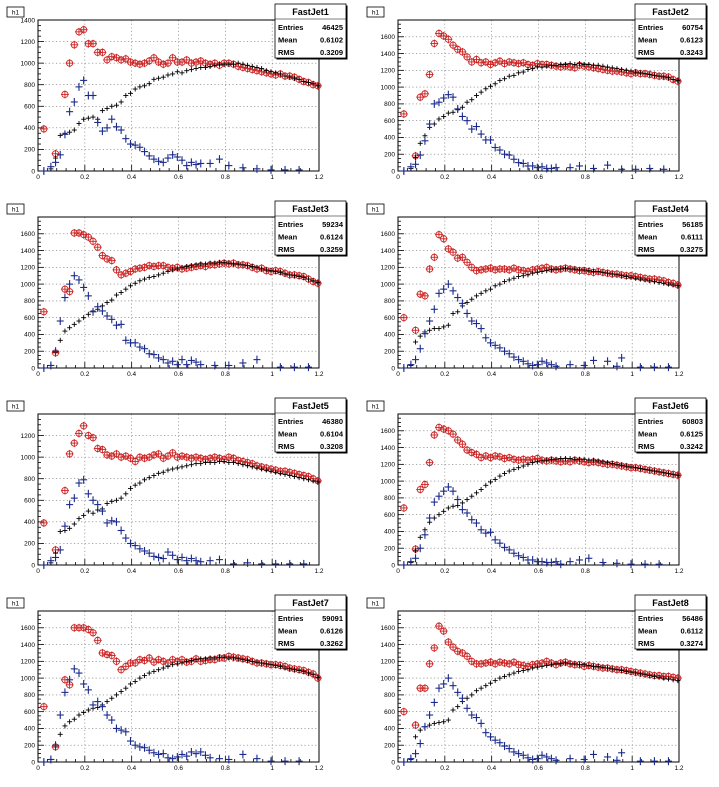 The image size is (719, 787). Describe the element at coordinates (38, 571) in the screenshot. I see `x-tick-label: 0` at that location.